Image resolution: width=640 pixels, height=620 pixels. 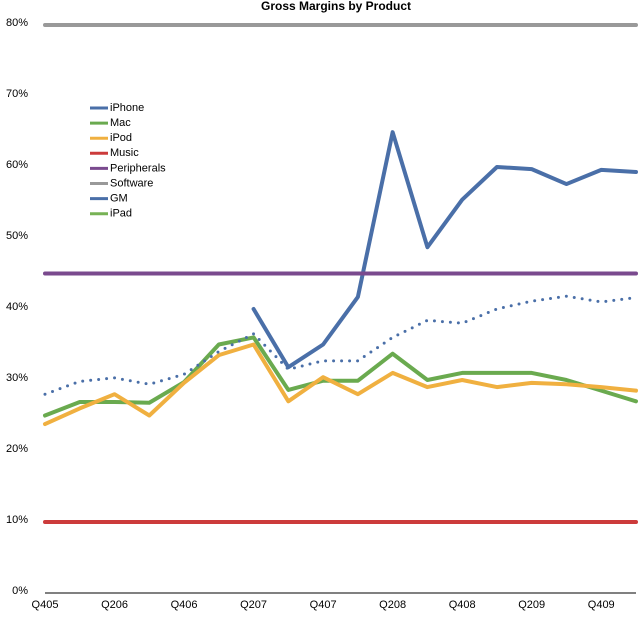 I want to click on chart-title: Gross Margins by Product, so click(x=336, y=6).